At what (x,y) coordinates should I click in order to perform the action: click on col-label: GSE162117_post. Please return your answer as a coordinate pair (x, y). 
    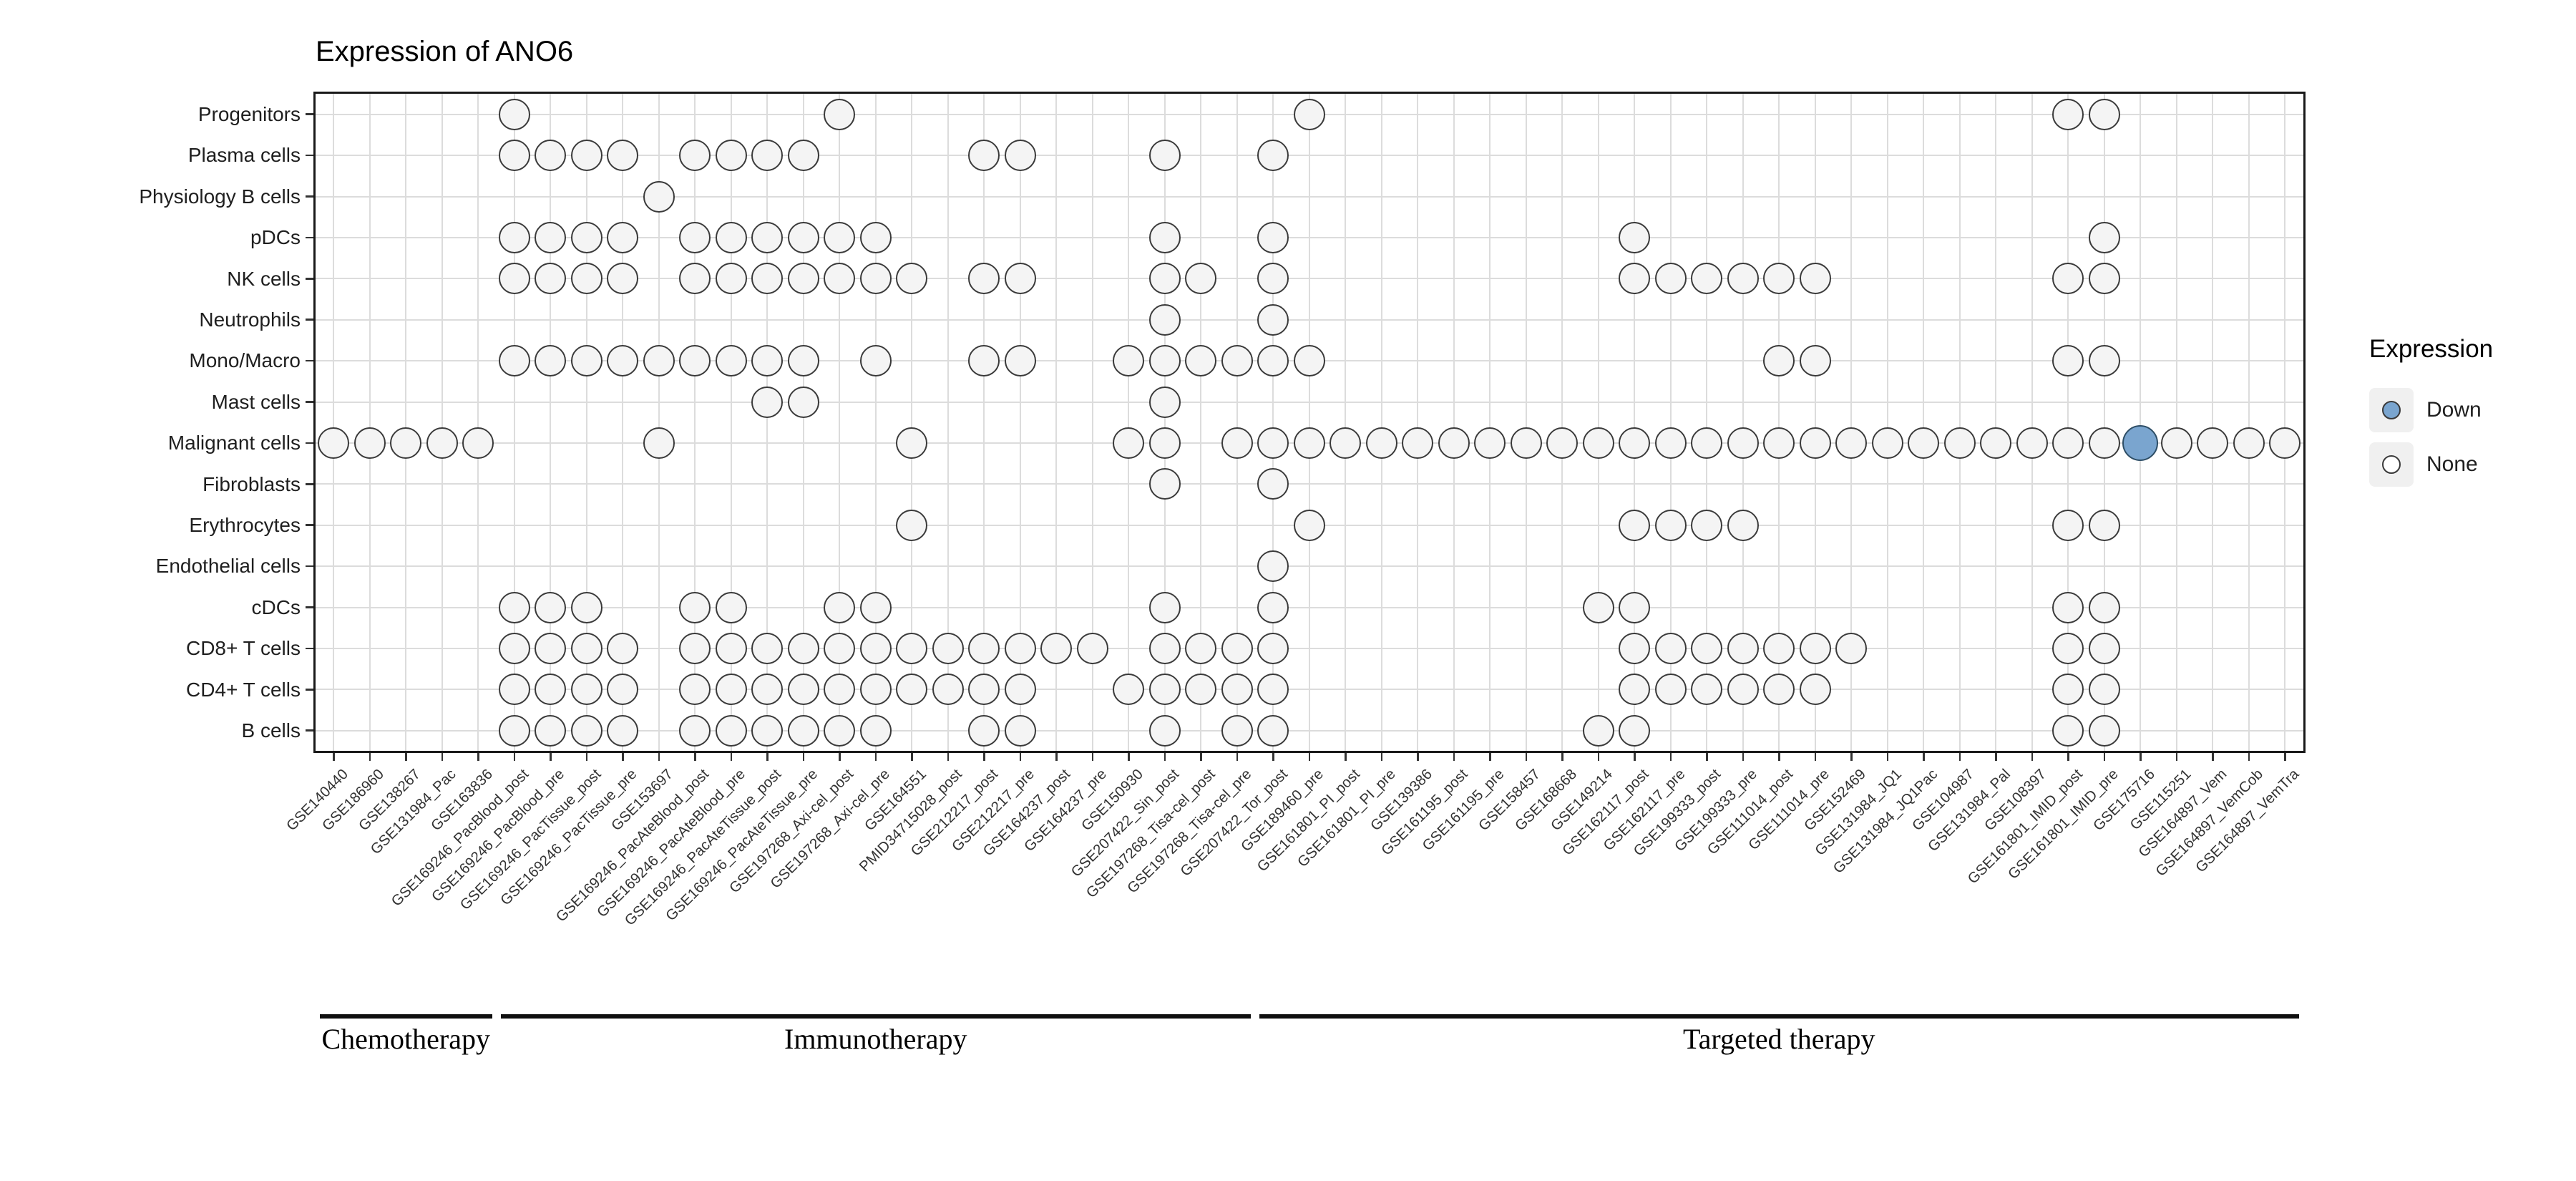
    Looking at the image, I should click on (1605, 812).